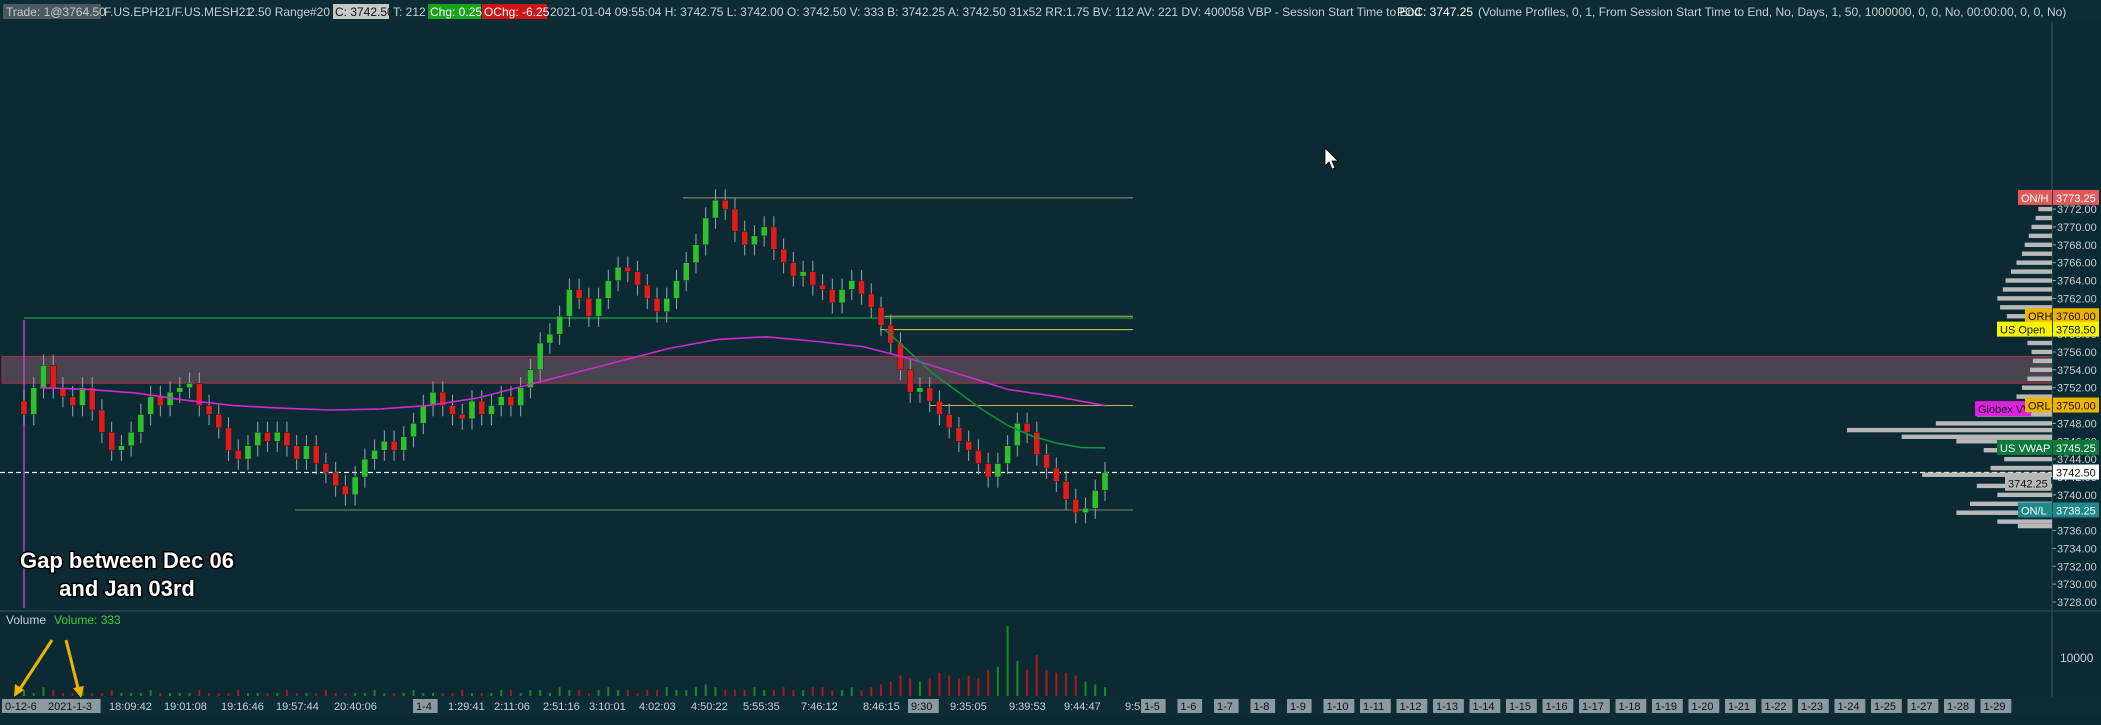 This screenshot has height=725, width=2101. Describe the element at coordinates (2077, 496) in the screenshot. I see `price-tick-label: 3740.00` at that location.